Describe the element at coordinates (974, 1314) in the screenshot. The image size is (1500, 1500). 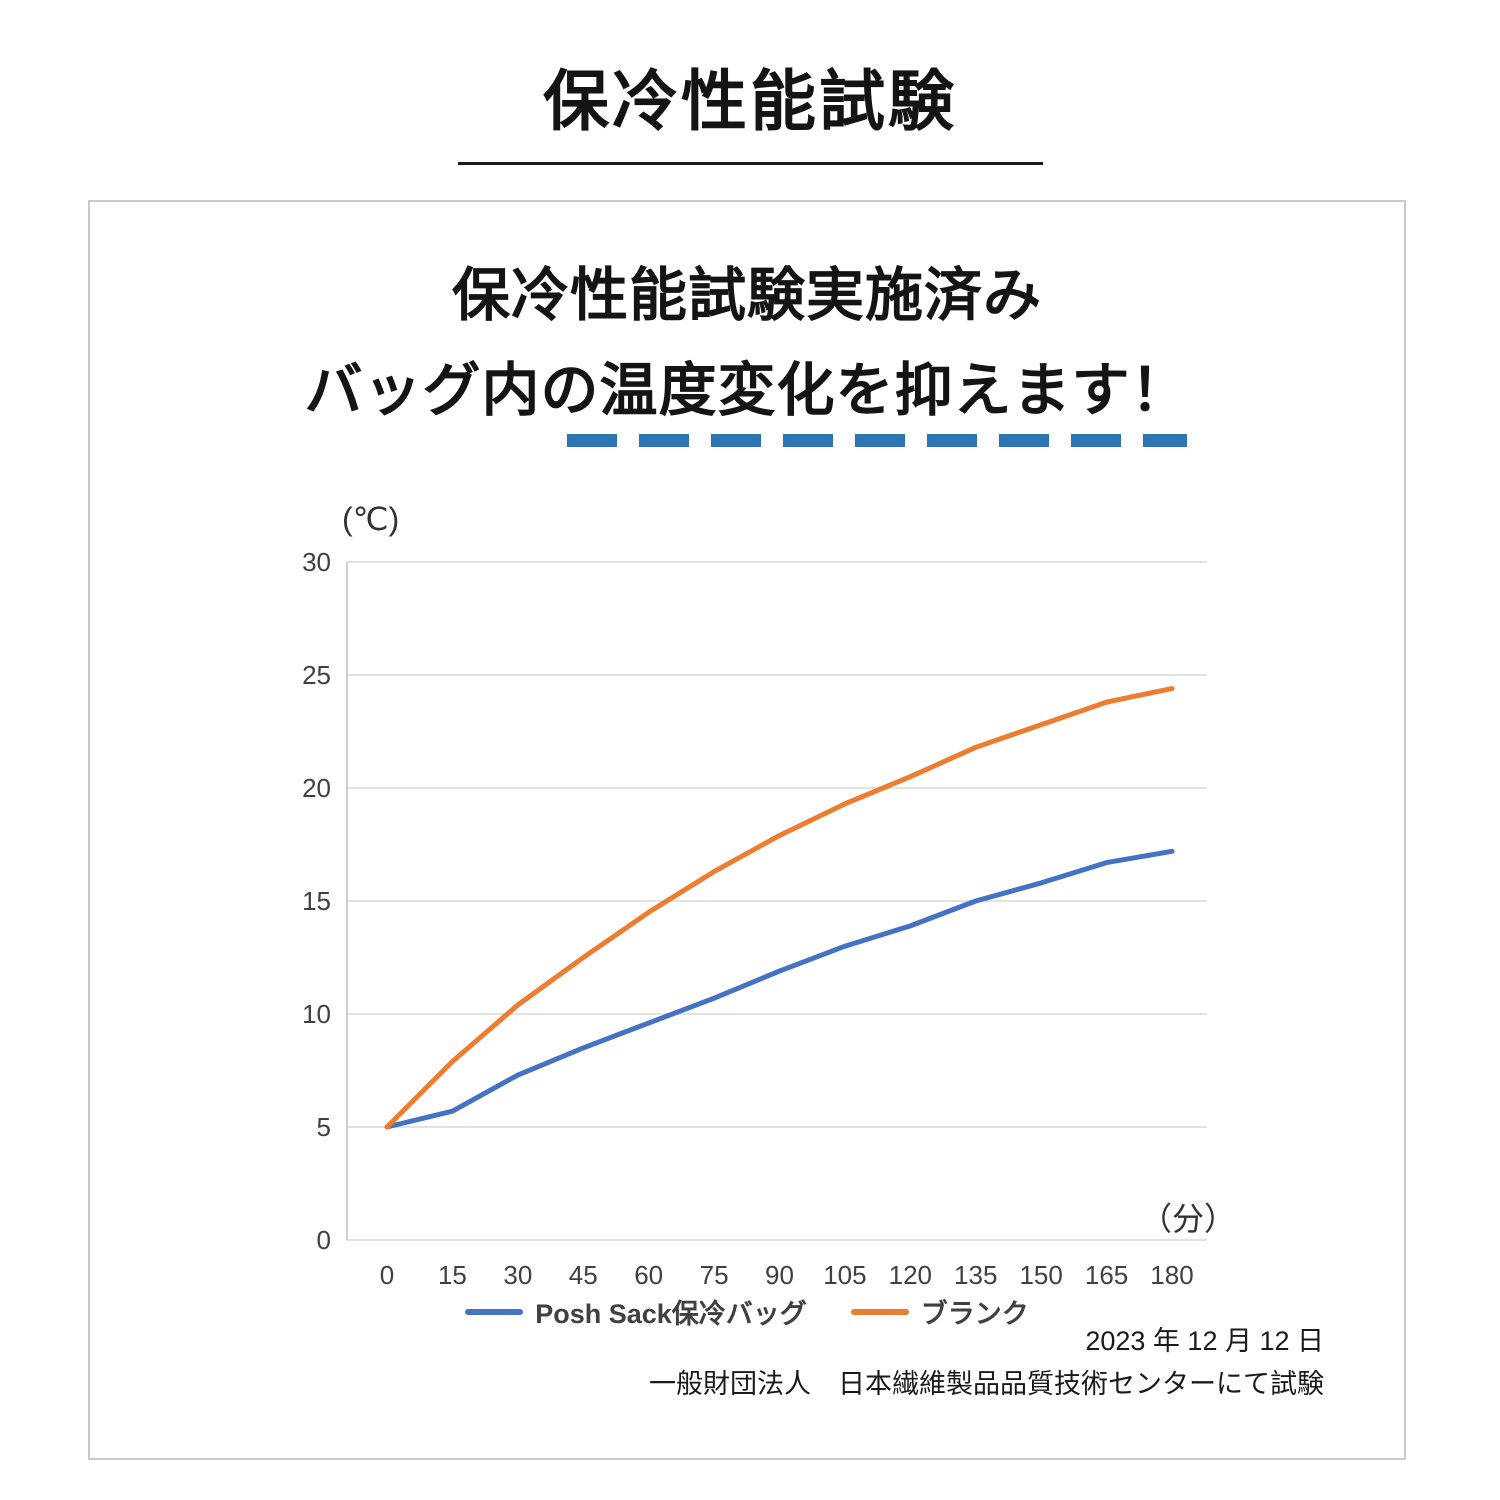
I see `legend-label-blank: ブランク` at that location.